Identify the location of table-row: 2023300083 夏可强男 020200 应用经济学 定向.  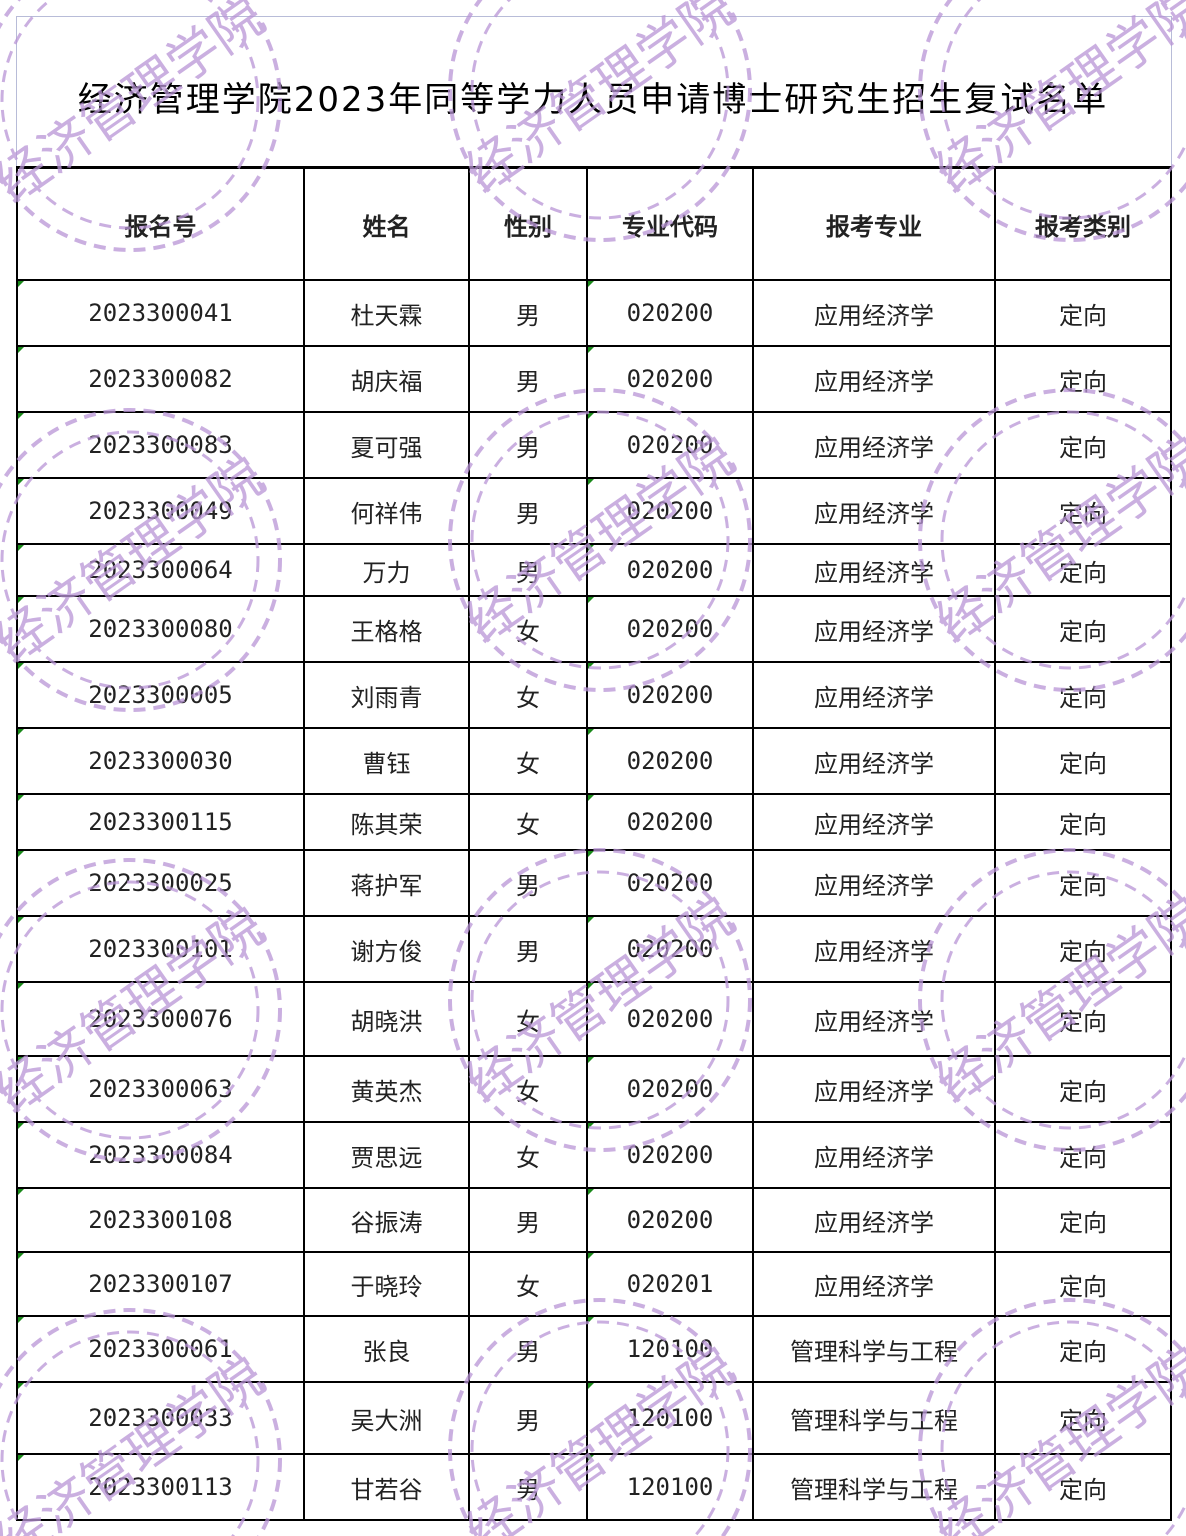
(594, 445).